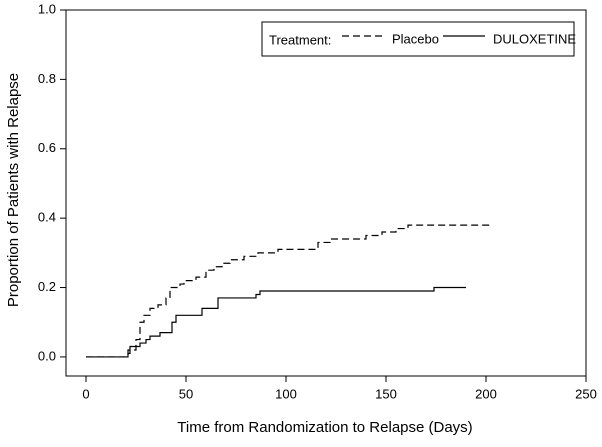  What do you see at coordinates (47, 8) in the screenshot?
I see `y-tick-label: 1.0` at bounding box center [47, 8].